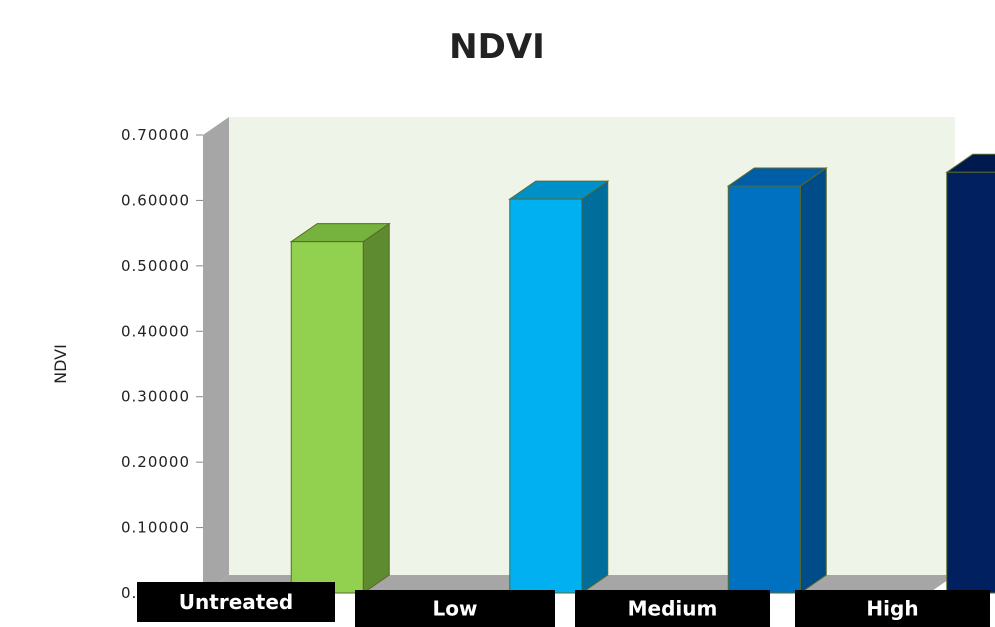  Describe the element at coordinates (155, 331) in the screenshot. I see `y-tick-label: 0.40000` at that location.